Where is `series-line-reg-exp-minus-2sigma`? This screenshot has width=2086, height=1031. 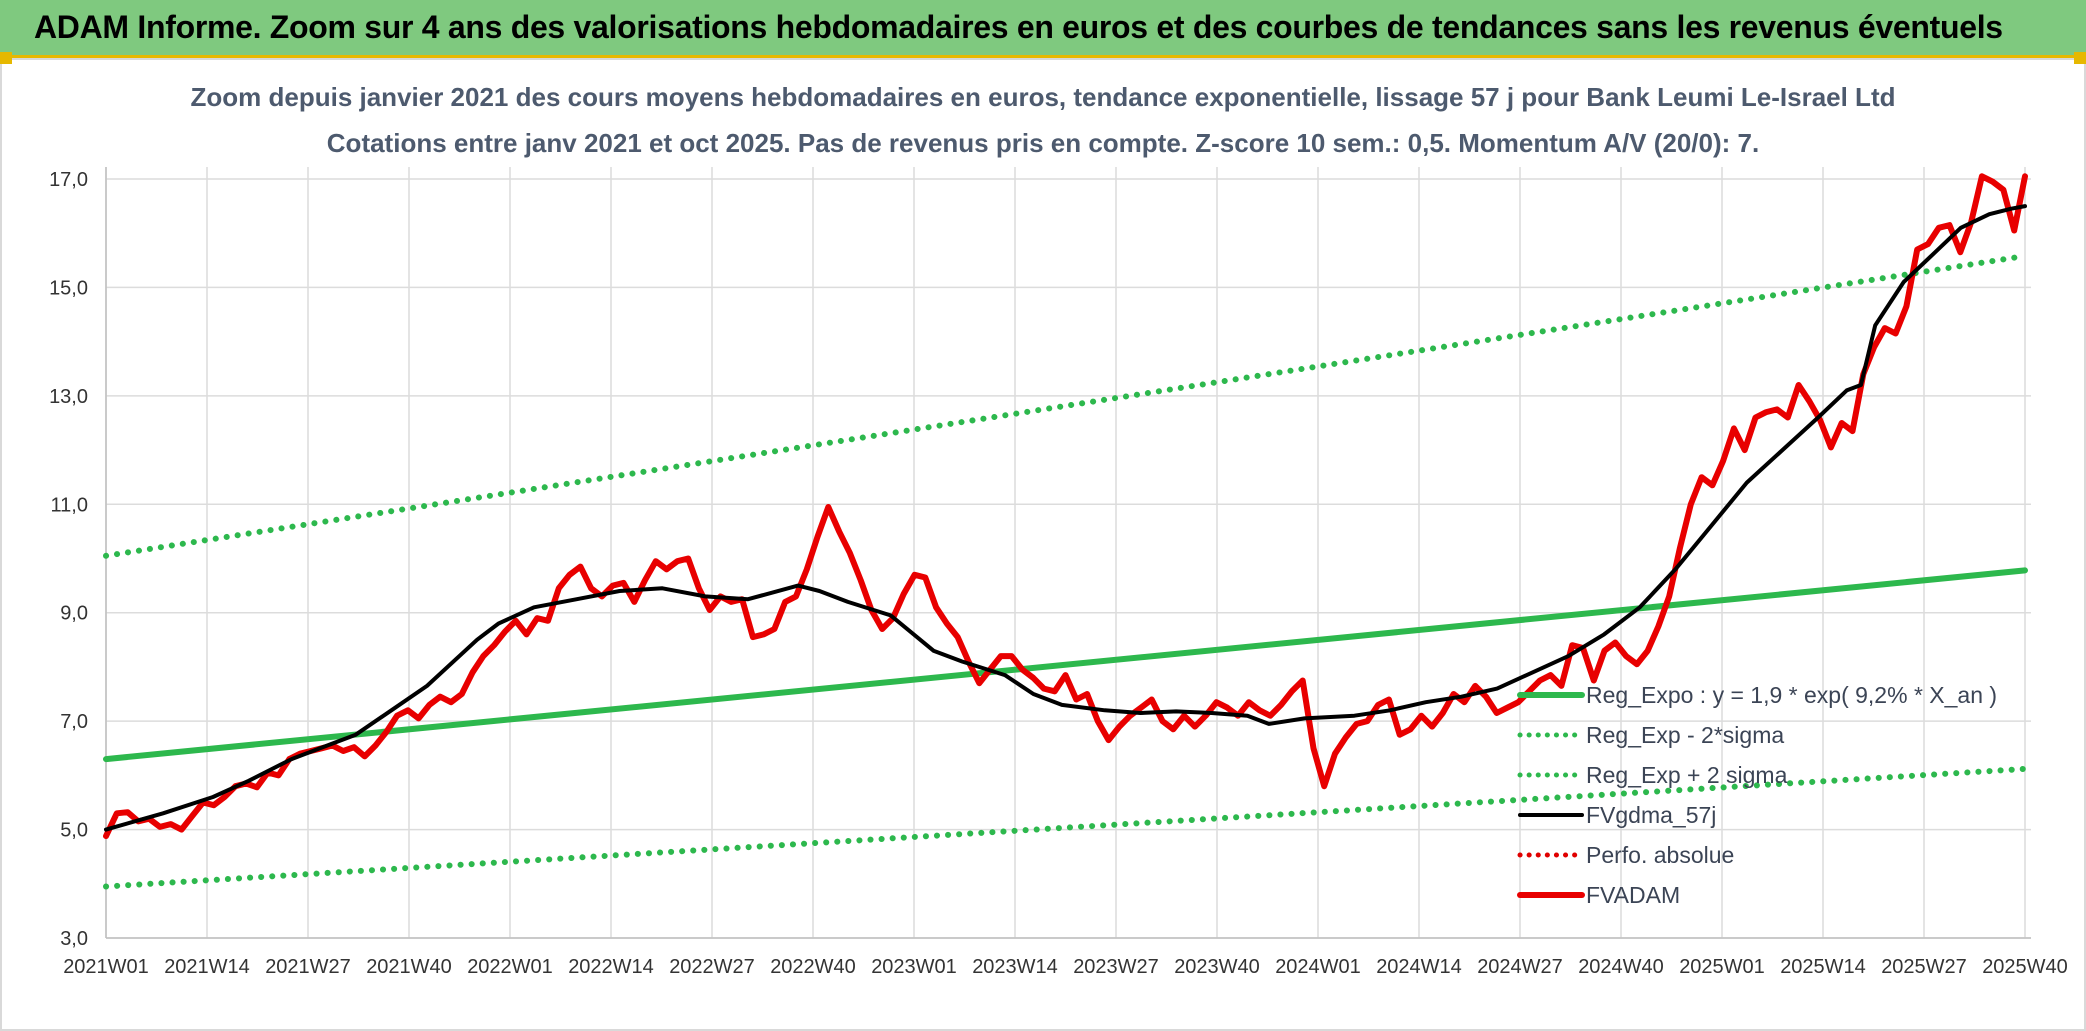 series-line-reg-exp-minus-2sigma is located at coordinates (1065, 827).